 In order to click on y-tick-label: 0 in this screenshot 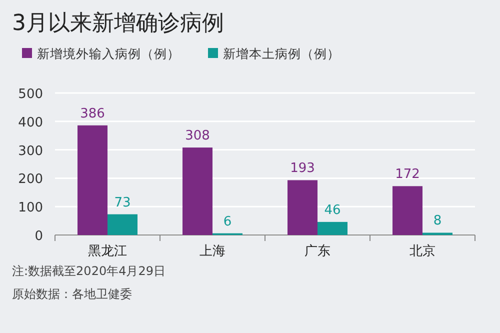, I will do `click(38, 236)`.